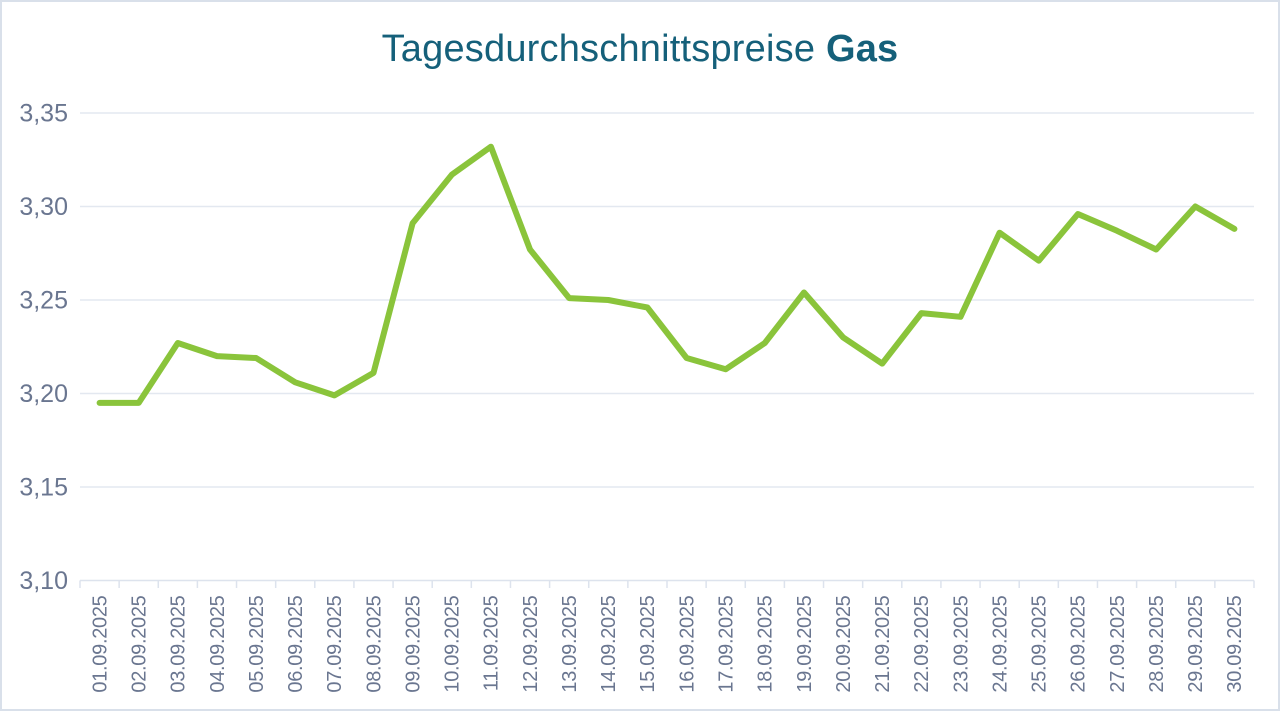  Describe the element at coordinates (100, 643) in the screenshot. I see `x-tick-label: 01.09.2025` at that location.